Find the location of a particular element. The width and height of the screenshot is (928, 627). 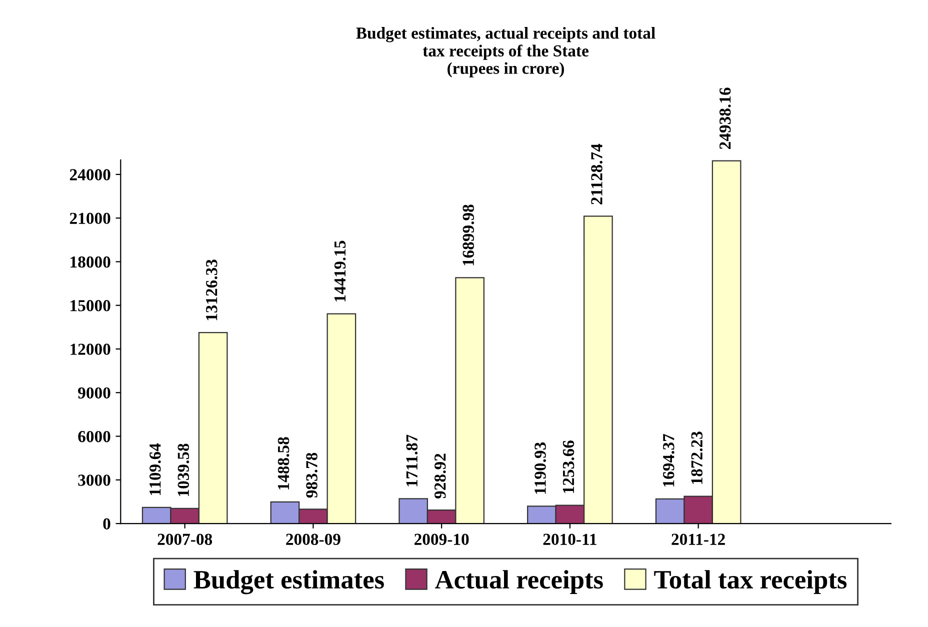

data-label: 13126.33 is located at coordinates (212, 290).